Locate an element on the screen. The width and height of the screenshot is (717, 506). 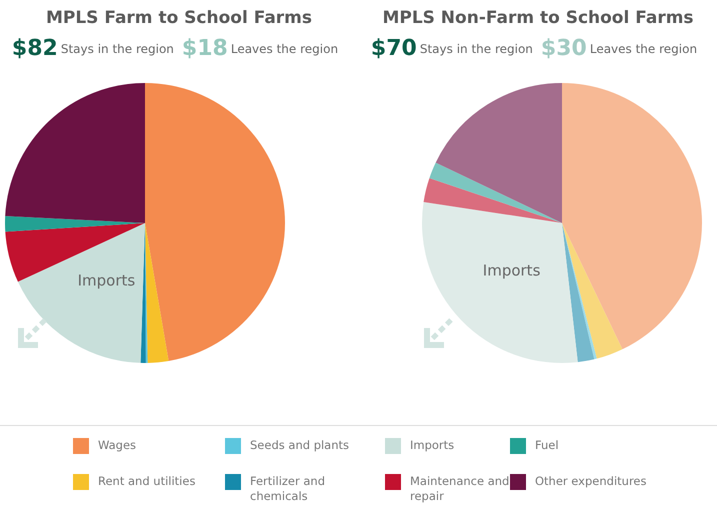
text: $18 is located at coordinates (205, 48).